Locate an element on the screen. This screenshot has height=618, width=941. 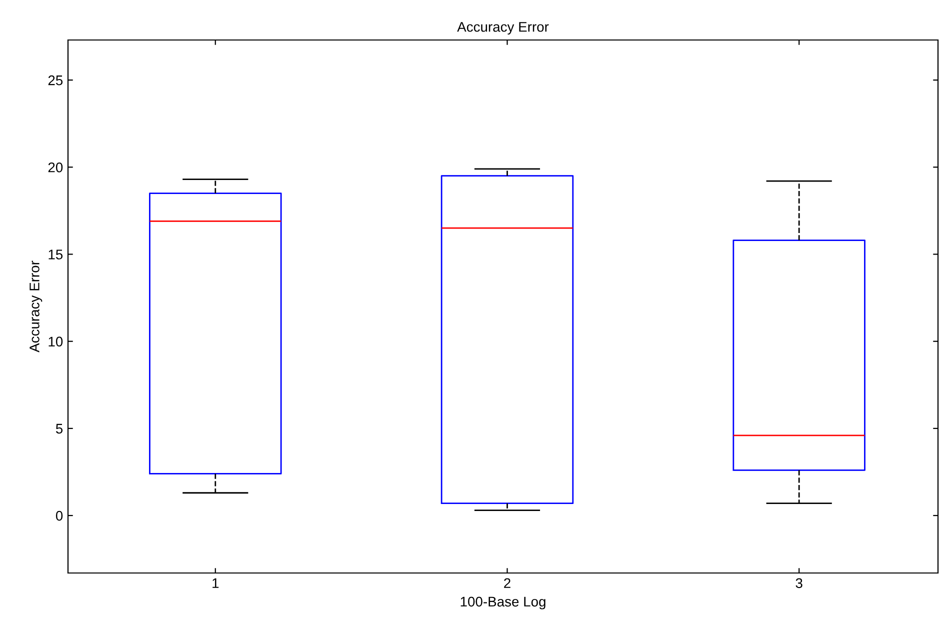
y-tick-label: 15 is located at coordinates (55, 255).